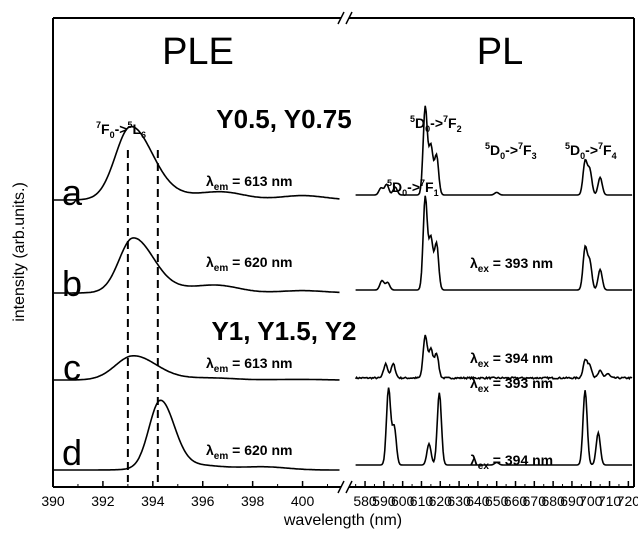  I want to click on x-tick-label-pl-610: 610, so click(422, 501).